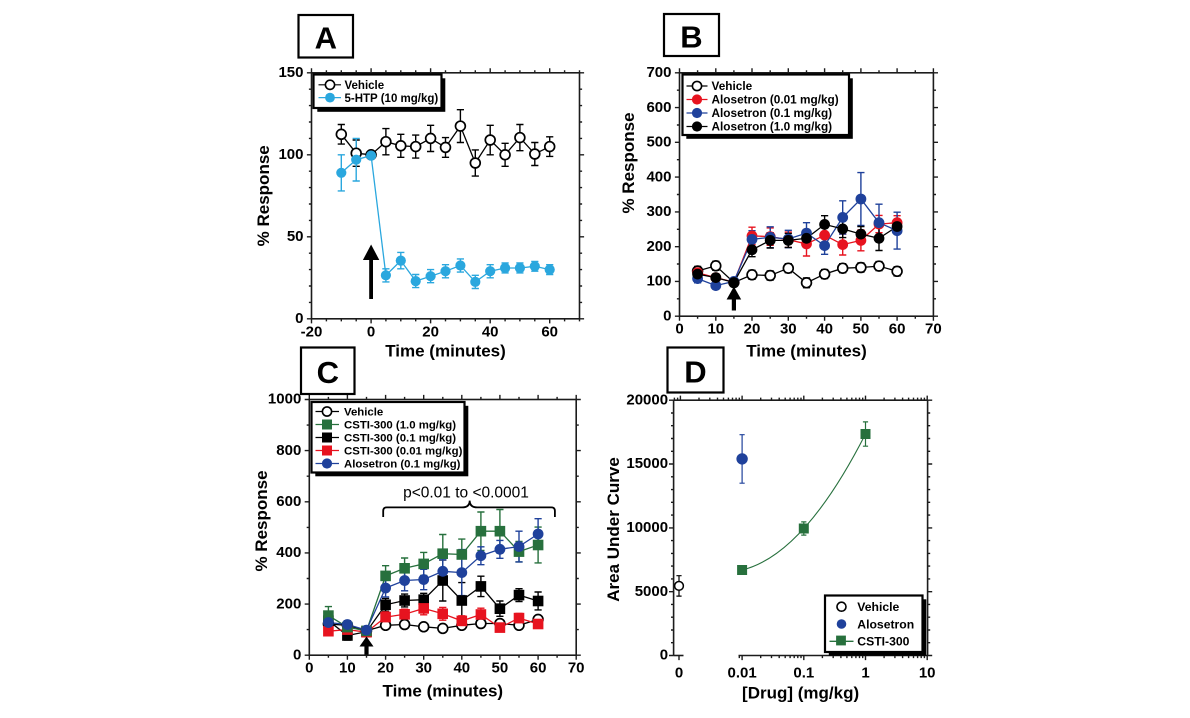 Image resolution: width=1190 pixels, height=718 pixels. I want to click on svg-text: 5-HTP (10 mg/kg), so click(392, 99).